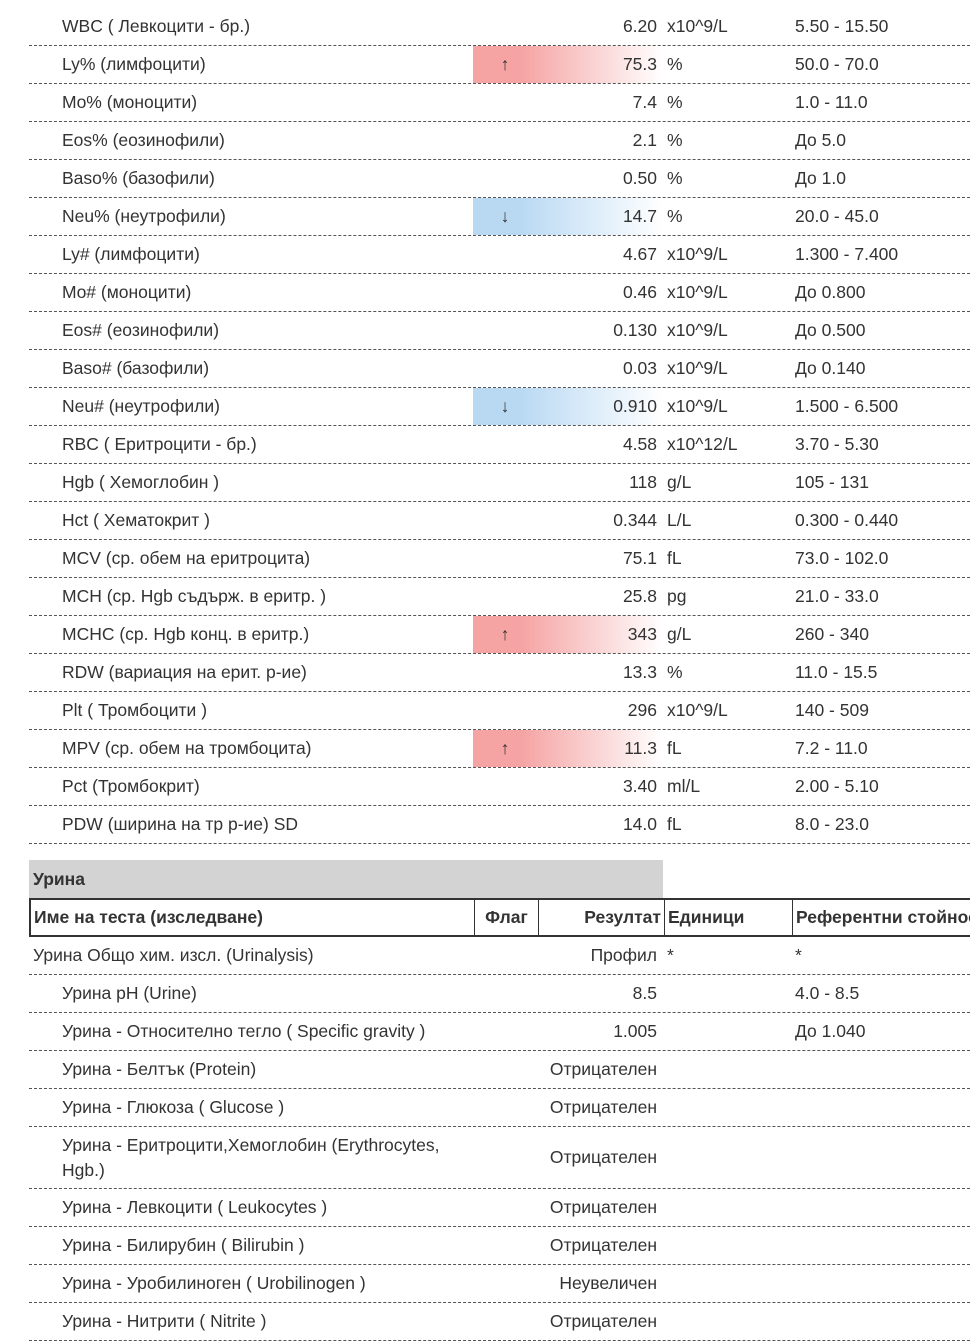 The image size is (970, 1341). Describe the element at coordinates (499, 521) in the screenshot. I see `table-row: Hct ( Хематокрит ) 0.344 L/L 0.300 - 0.440` at that location.